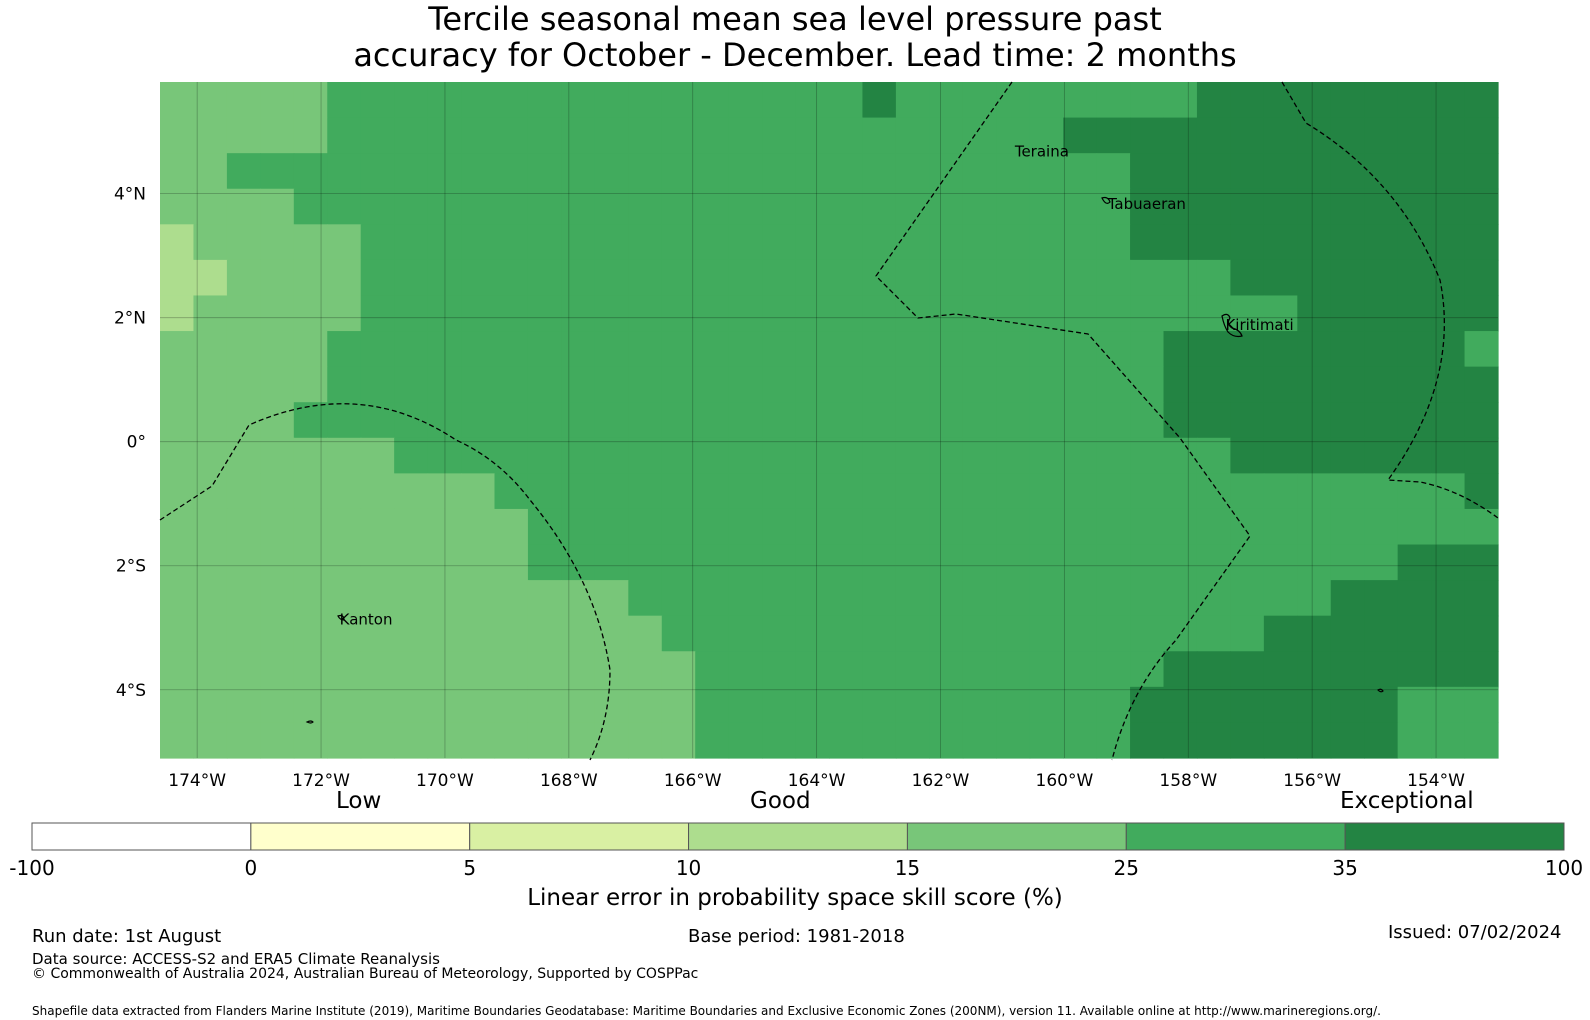 The height and width of the screenshot is (1020, 1590). I want to click on lon-tick-label: 154°W, so click(1436, 781).